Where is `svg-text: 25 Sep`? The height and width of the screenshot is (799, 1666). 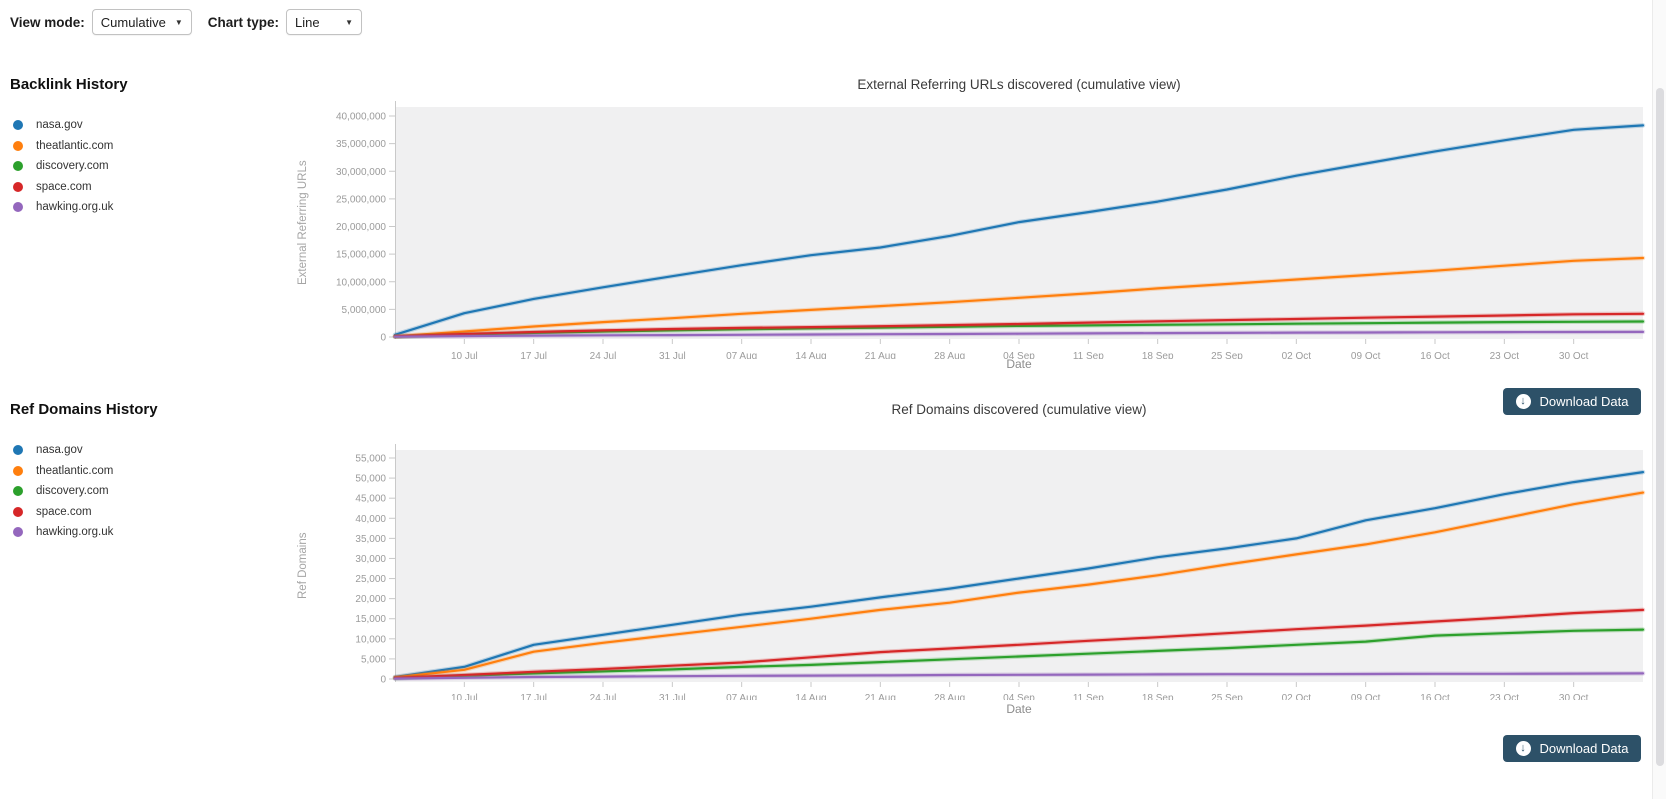 svg-text: 25 Sep is located at coordinates (1227, 355).